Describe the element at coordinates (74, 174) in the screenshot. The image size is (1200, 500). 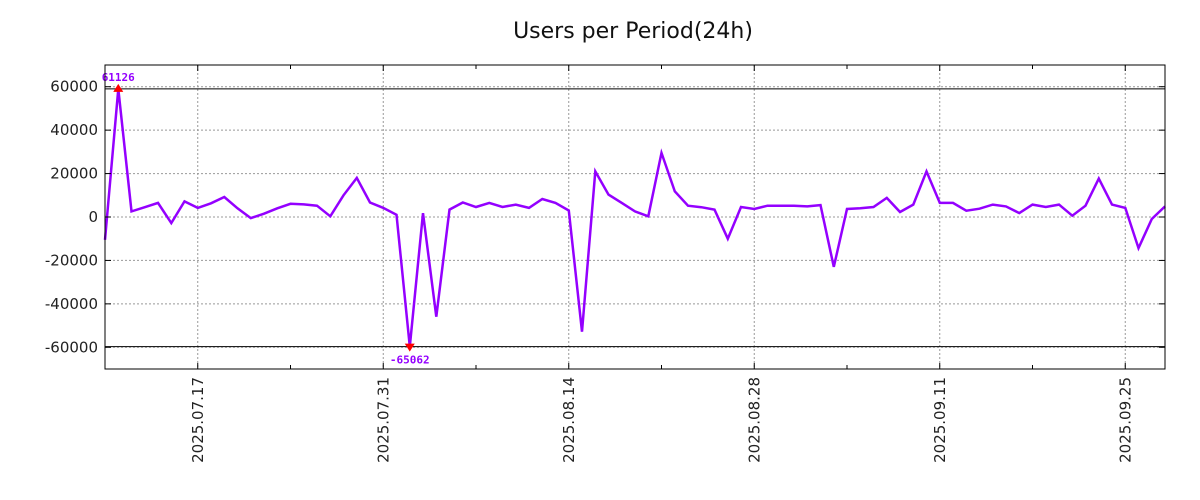
I see `y-tick-label: 20000` at that location.